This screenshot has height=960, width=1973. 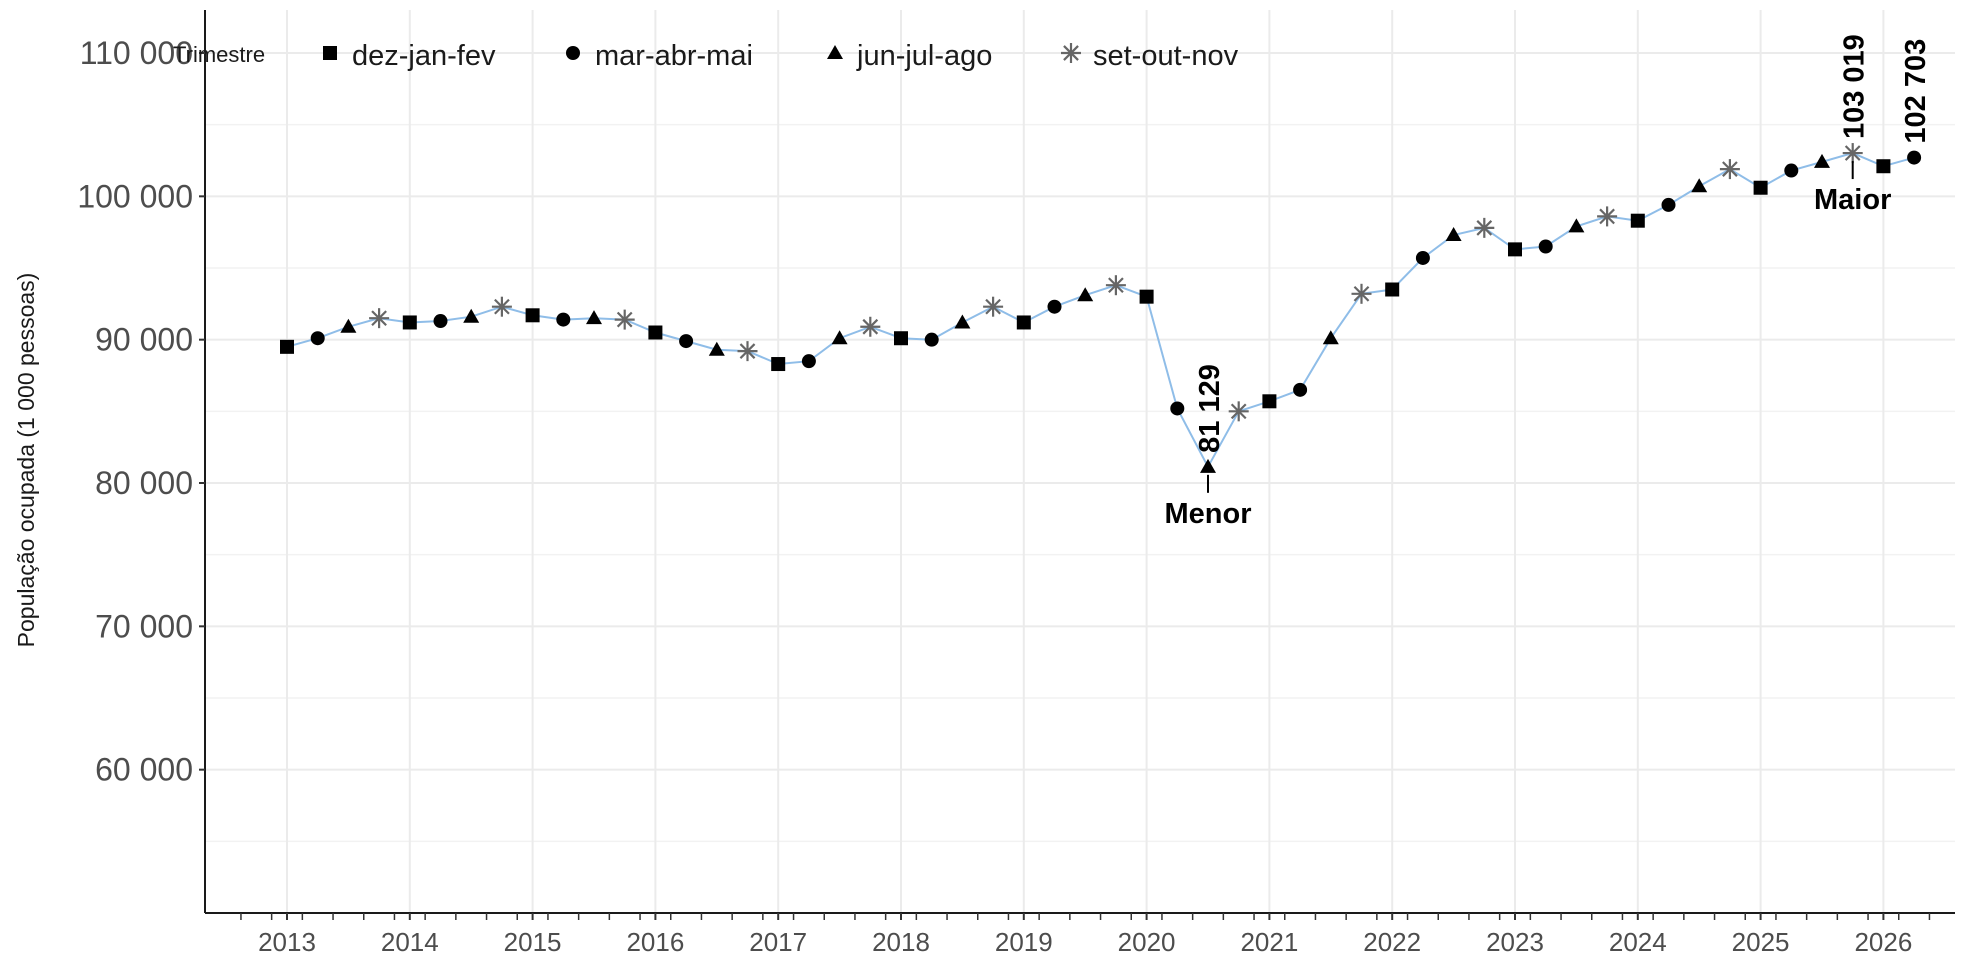 What do you see at coordinates (1147, 941) in the screenshot?
I see `x-tick-label: 2020` at bounding box center [1147, 941].